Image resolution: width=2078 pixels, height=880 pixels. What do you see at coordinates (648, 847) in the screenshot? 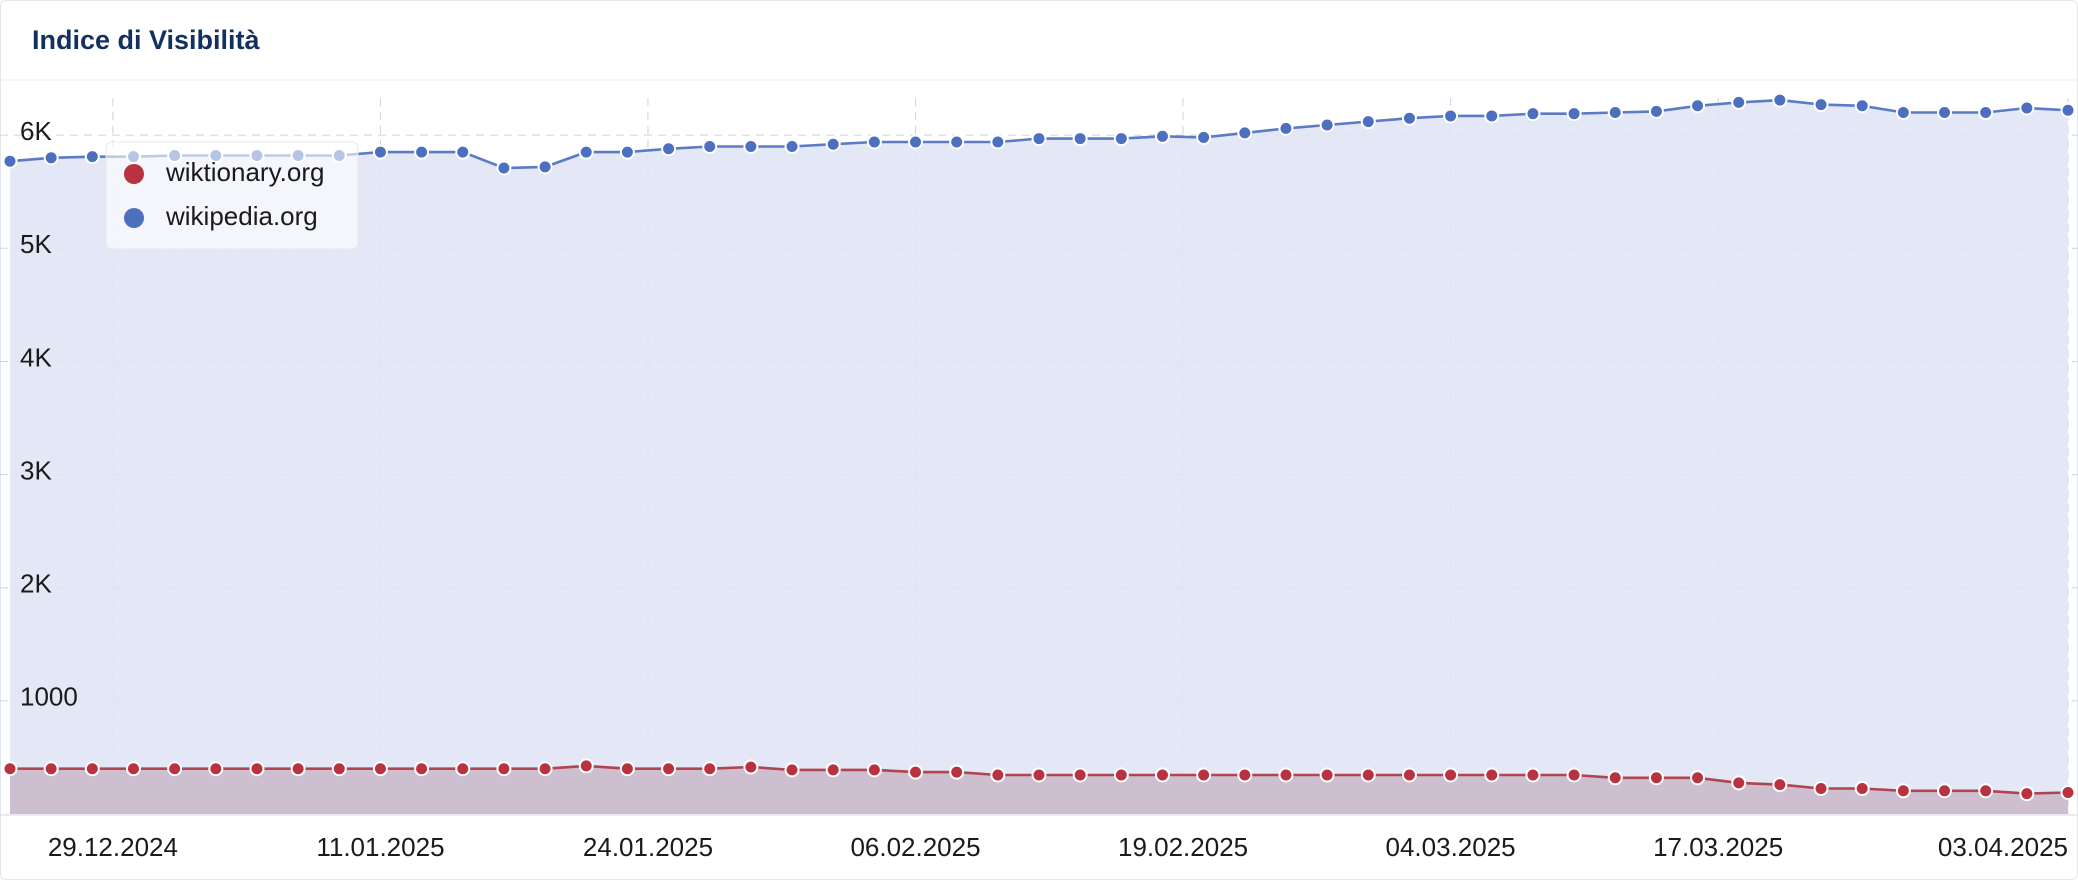
I see `x-tick-label: 24.01.2025` at bounding box center [648, 847].